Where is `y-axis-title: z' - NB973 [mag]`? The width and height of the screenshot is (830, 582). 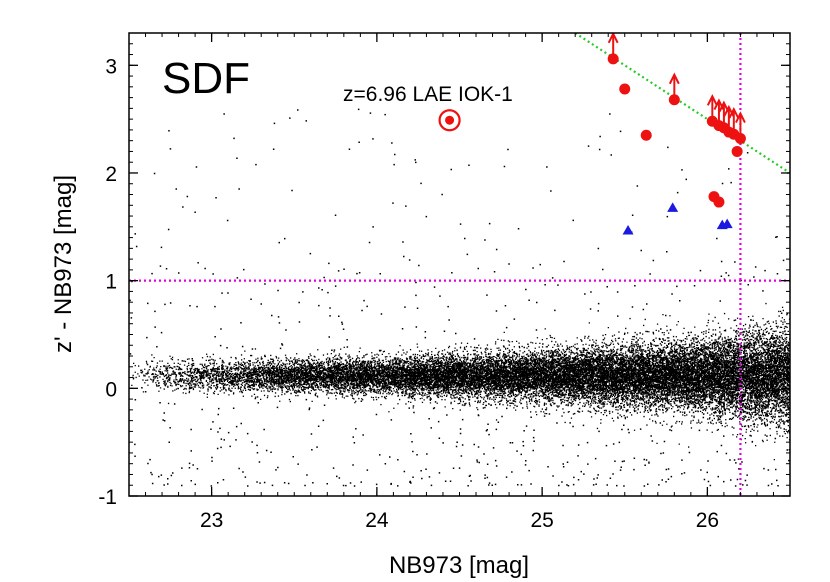 y-axis-title: z' - NB973 [mag] is located at coordinates (63, 264).